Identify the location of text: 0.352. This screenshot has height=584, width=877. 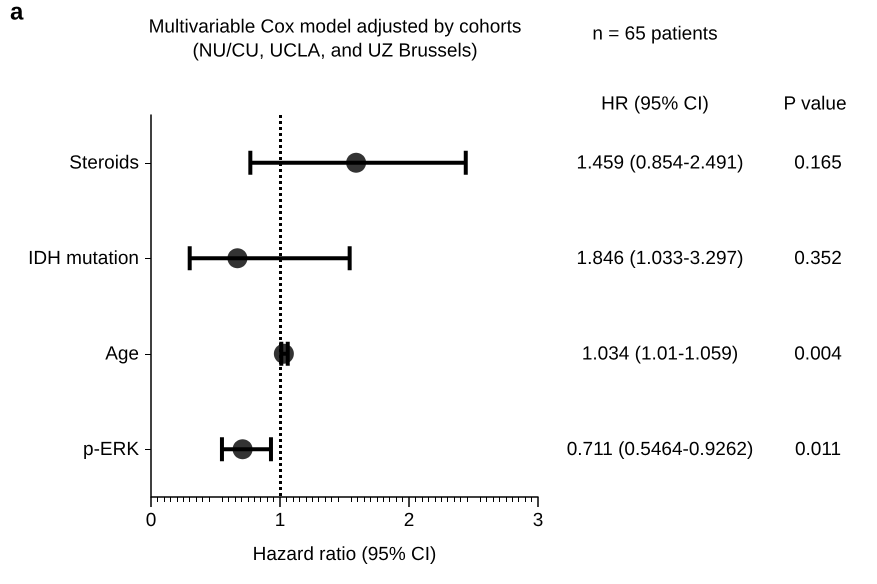
(818, 258).